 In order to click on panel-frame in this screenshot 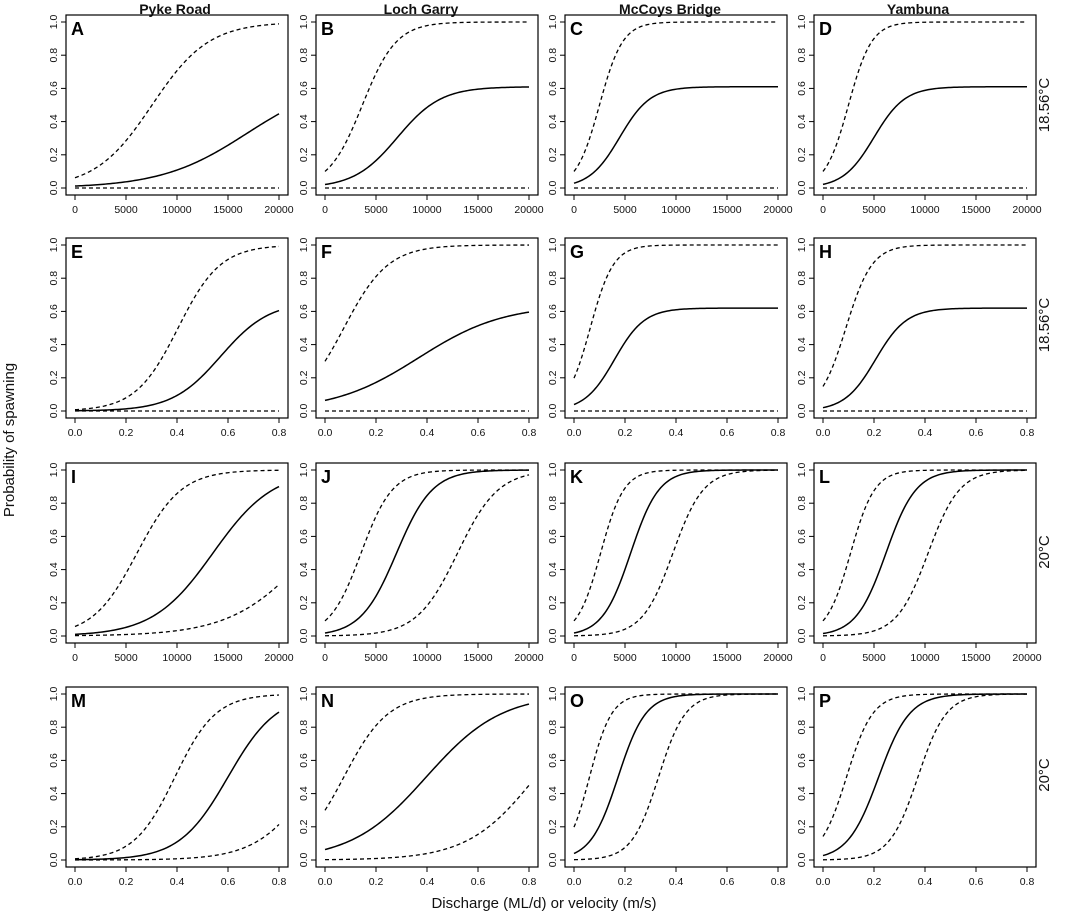, I will do `click(177, 777)`.